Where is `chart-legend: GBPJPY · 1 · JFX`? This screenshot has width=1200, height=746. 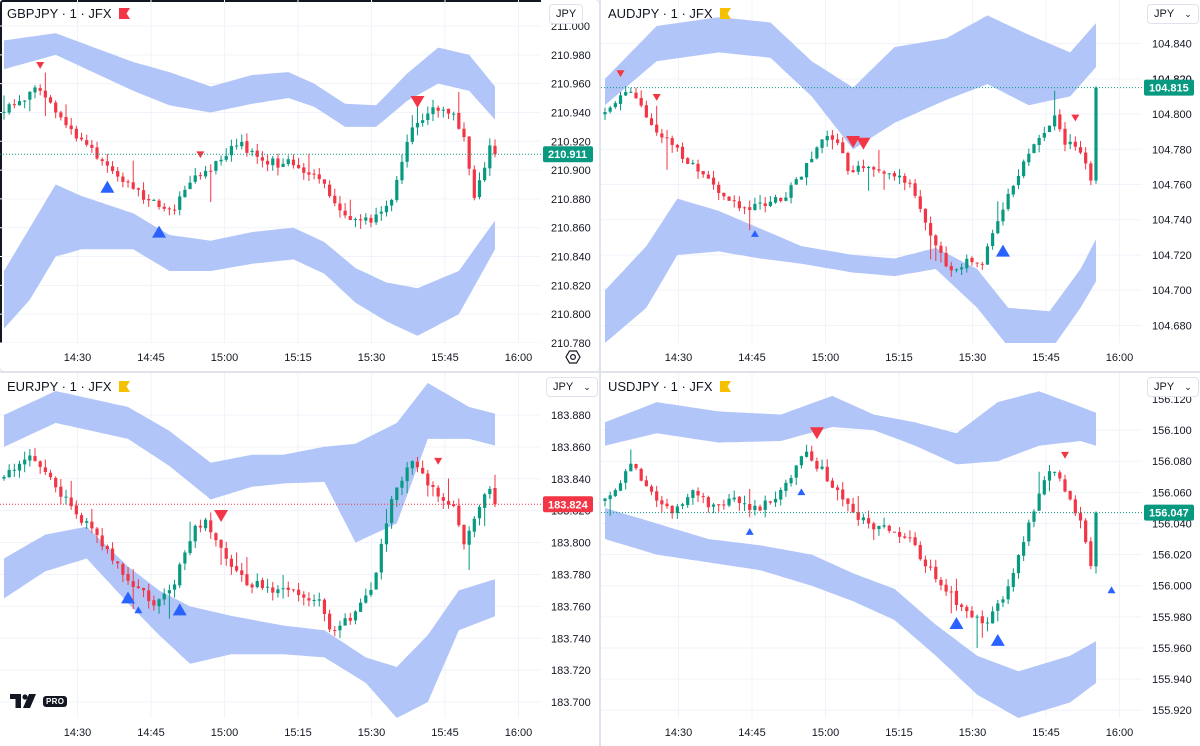 chart-legend: GBPJPY · 1 · JFX is located at coordinates (68, 13).